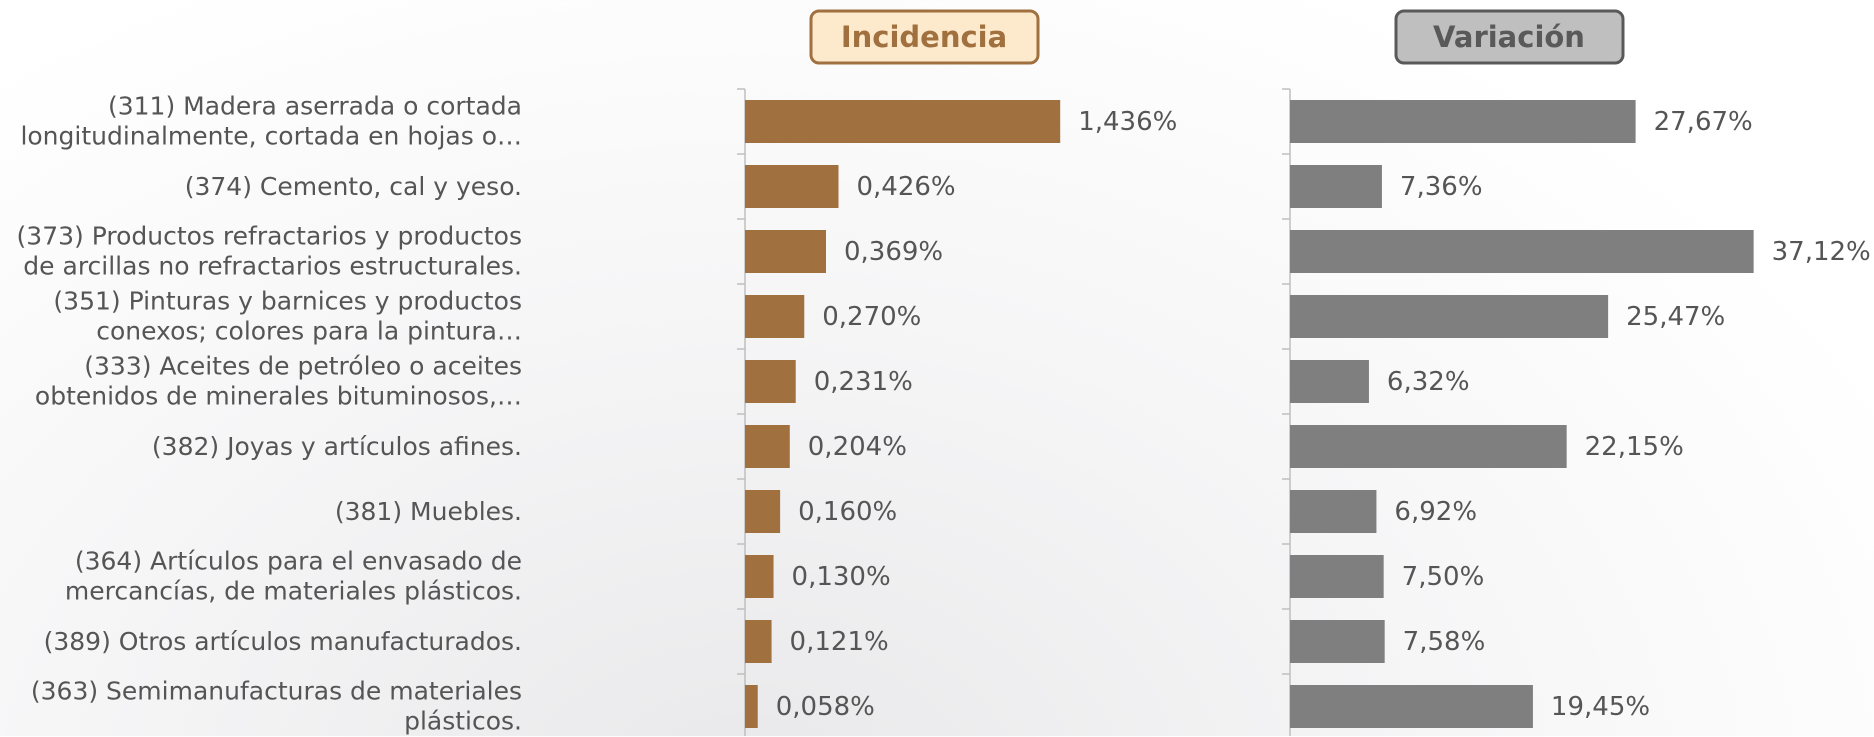 The height and width of the screenshot is (737, 1874). I want to click on category-label: (382) Joyas y artículos afines., so click(336, 446).